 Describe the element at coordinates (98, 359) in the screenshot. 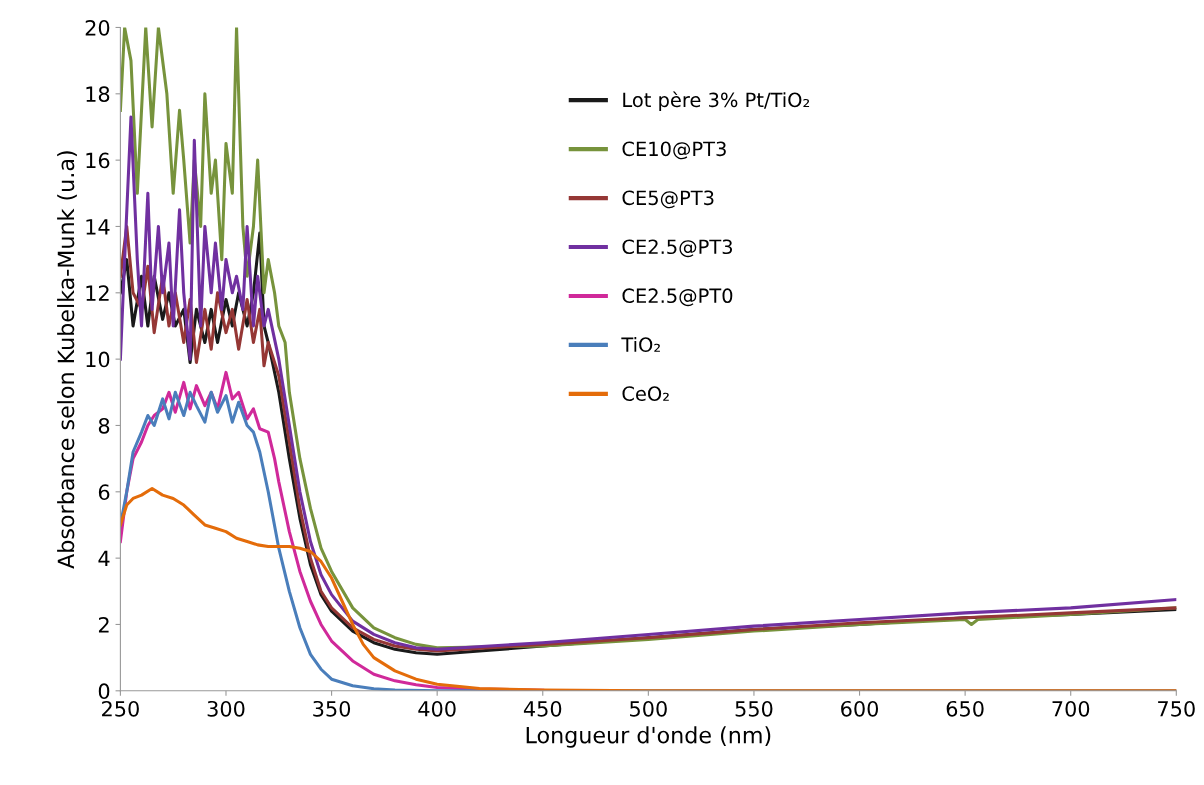

I see `y-tick-label: 10` at that location.